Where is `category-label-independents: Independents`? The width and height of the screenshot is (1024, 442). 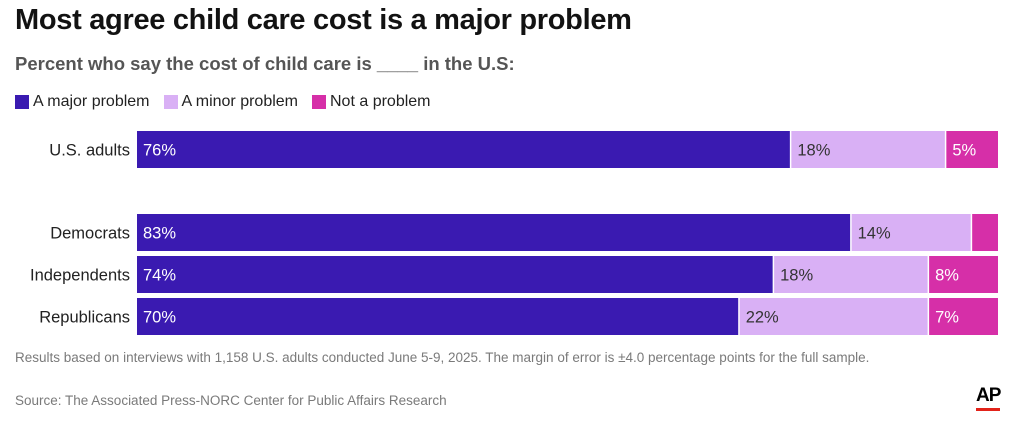
category-label-independents: Independents is located at coordinates (80, 276).